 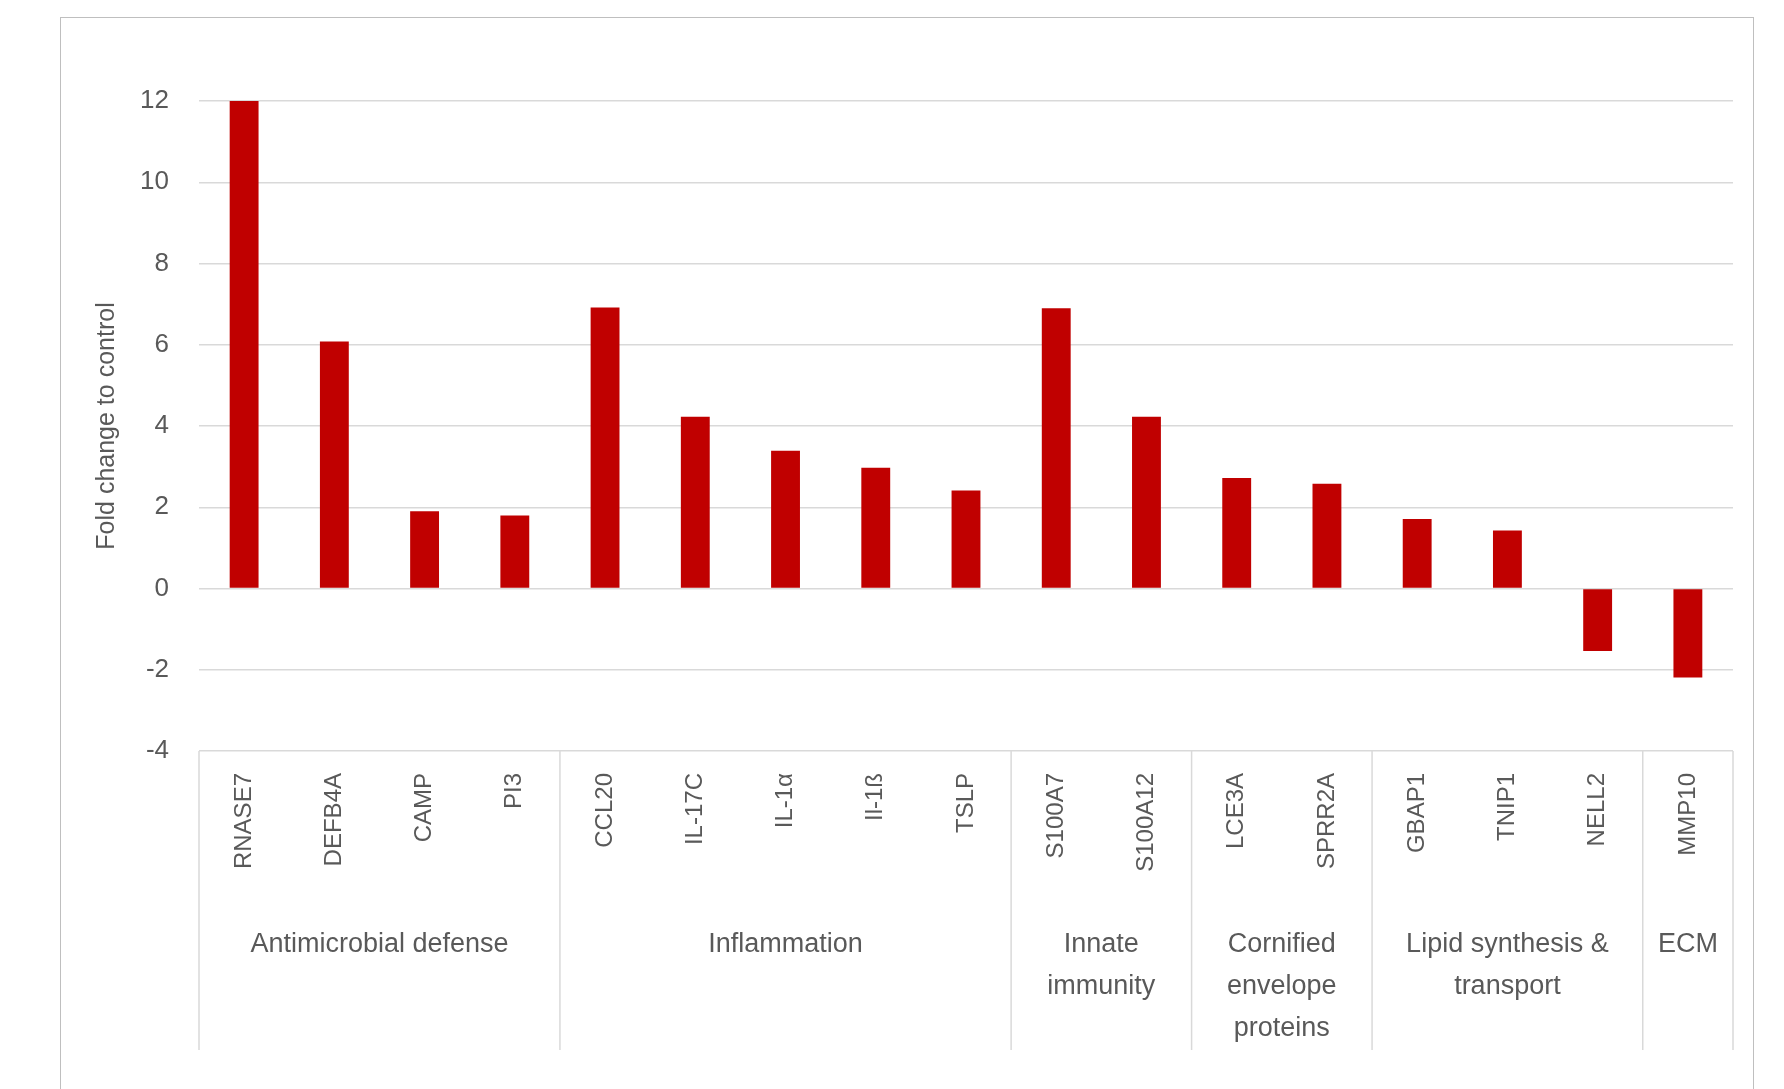 I want to click on x-tick-label: CAMP, so click(x=423, y=808).